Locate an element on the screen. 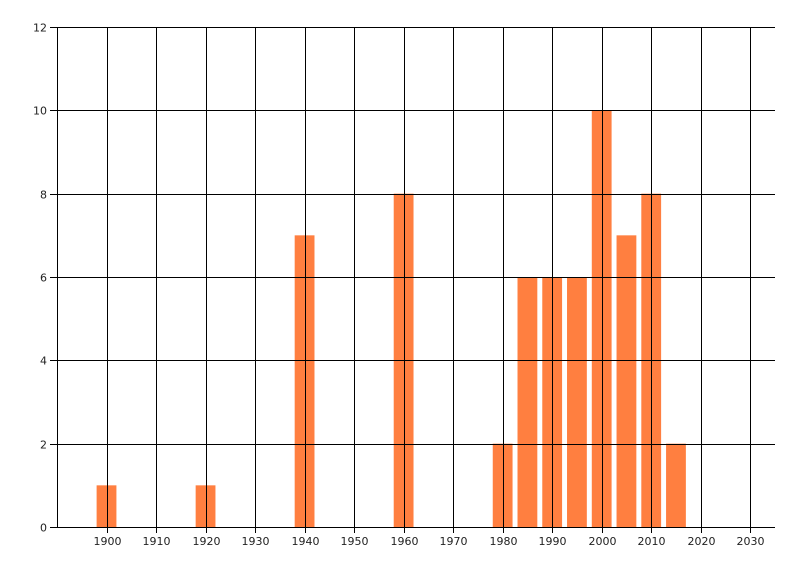  x-tick-label: 1980 is located at coordinates (504, 541).